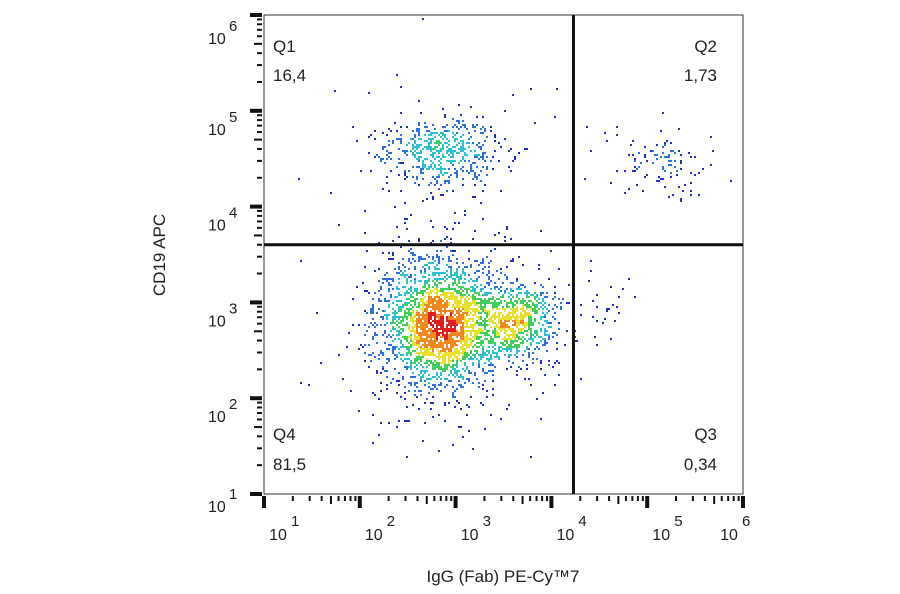 This screenshot has width=900, height=594. I want to click on horizontal-gate-line, so click(503, 245).